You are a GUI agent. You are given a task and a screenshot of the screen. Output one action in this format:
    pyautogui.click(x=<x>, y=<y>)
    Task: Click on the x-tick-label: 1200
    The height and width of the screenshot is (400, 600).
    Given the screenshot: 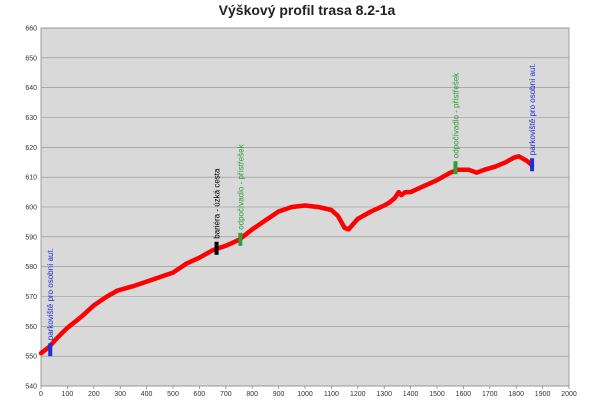 What is the action you would take?
    pyautogui.click(x=358, y=394)
    